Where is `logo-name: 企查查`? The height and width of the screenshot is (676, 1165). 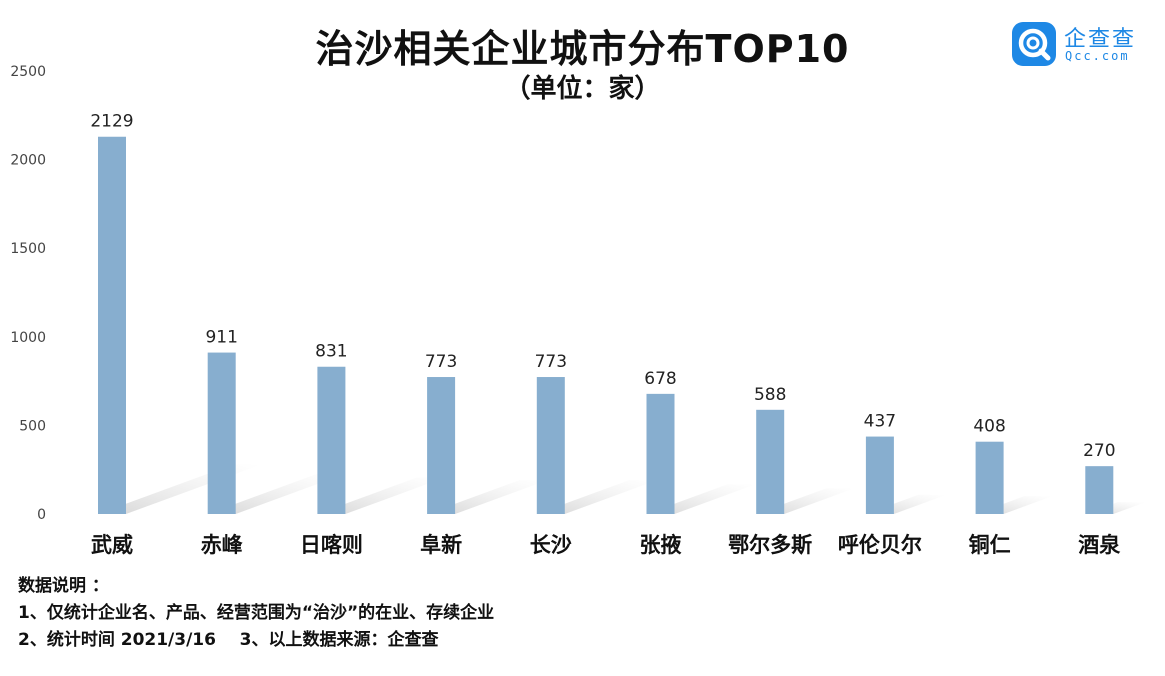 logo-name: 企查查 is located at coordinates (1100, 39).